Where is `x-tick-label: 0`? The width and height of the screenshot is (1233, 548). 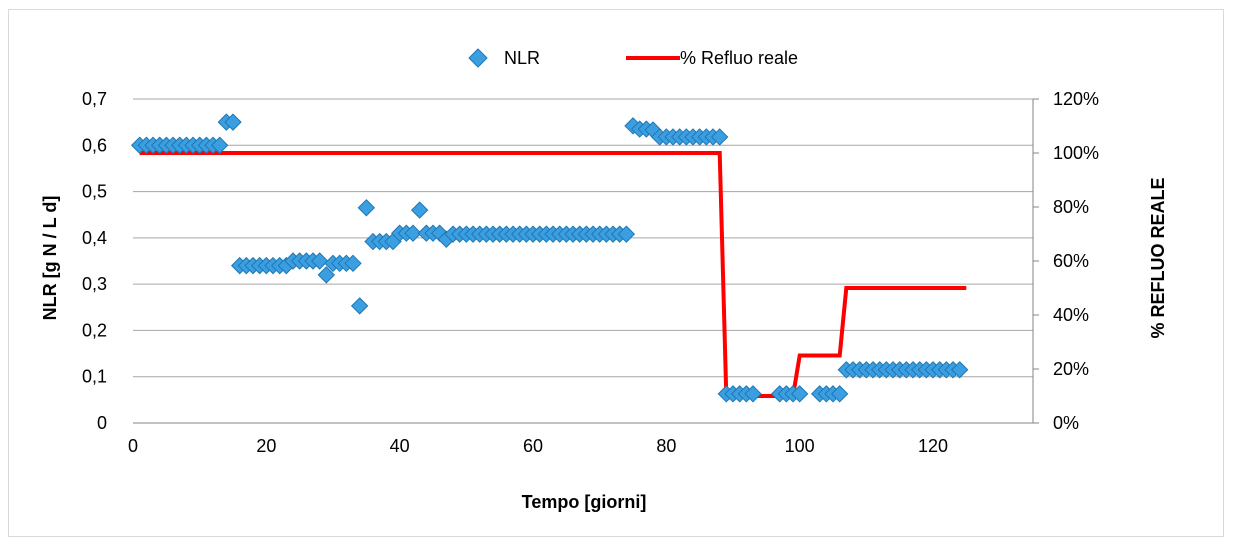
x-tick-label: 0 is located at coordinates (133, 446).